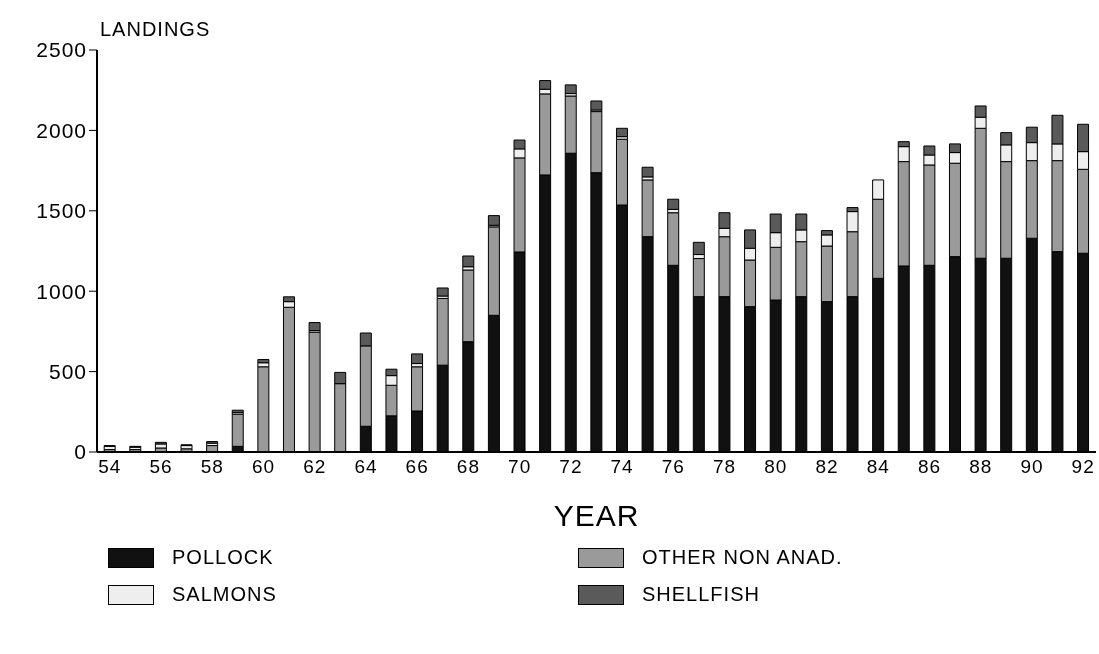  I want to click on legend-label: POLLOCK, so click(223, 557).